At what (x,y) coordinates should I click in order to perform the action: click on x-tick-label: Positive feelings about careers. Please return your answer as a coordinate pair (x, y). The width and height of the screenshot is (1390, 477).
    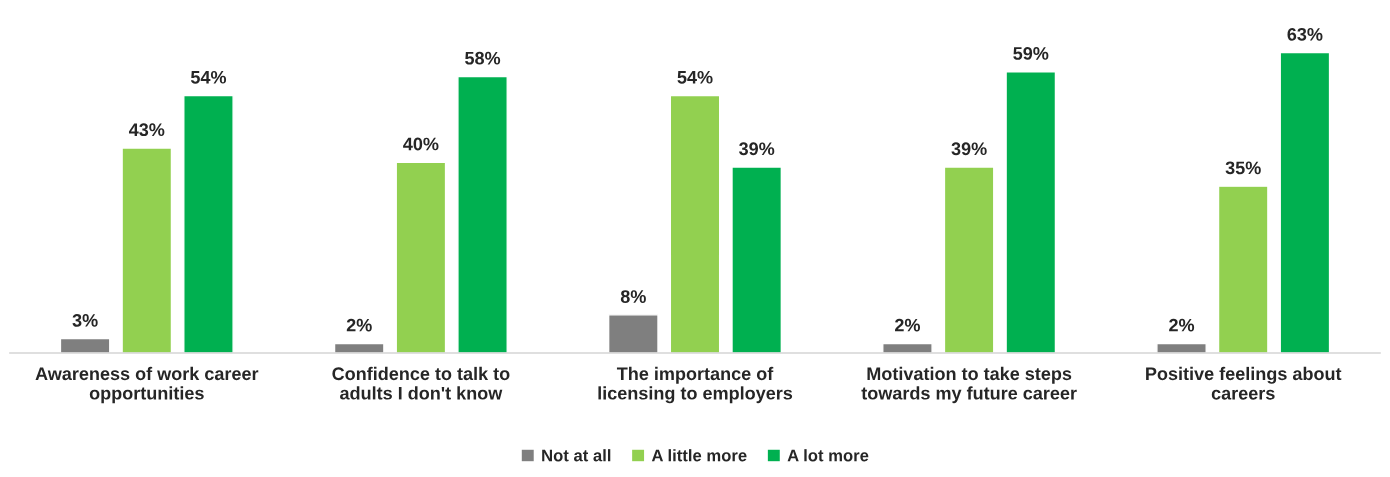
    Looking at the image, I should click on (1244, 383).